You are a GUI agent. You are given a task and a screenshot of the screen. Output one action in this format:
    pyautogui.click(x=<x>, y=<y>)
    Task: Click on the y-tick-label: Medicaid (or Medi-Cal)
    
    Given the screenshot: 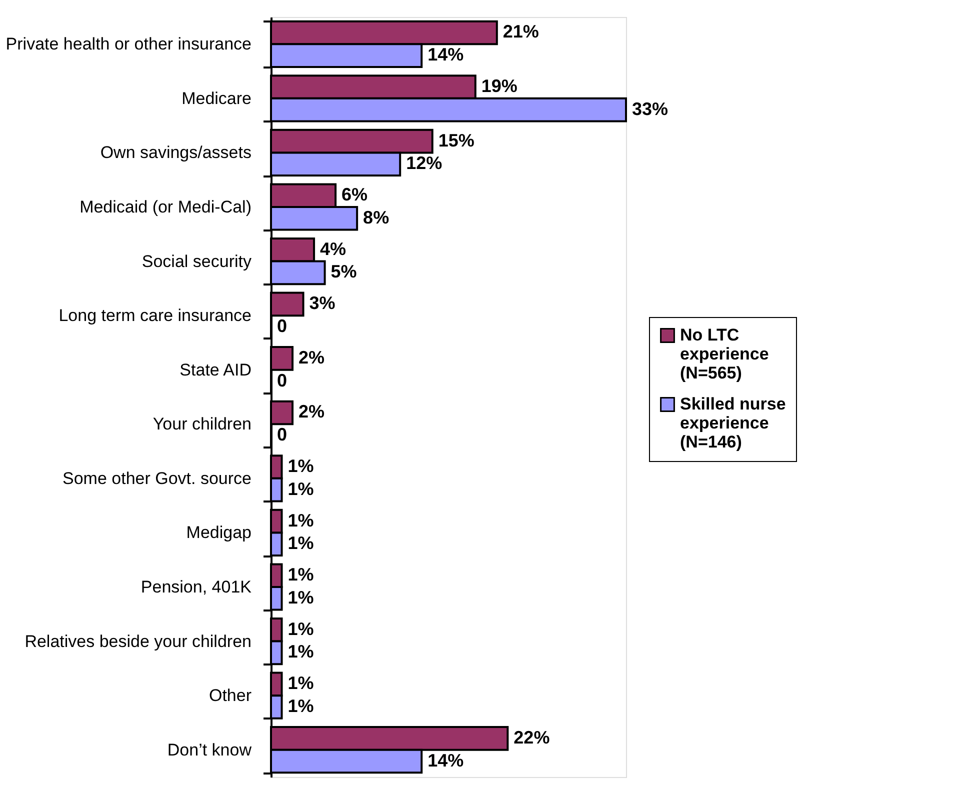 What is the action you would take?
    pyautogui.click(x=166, y=207)
    